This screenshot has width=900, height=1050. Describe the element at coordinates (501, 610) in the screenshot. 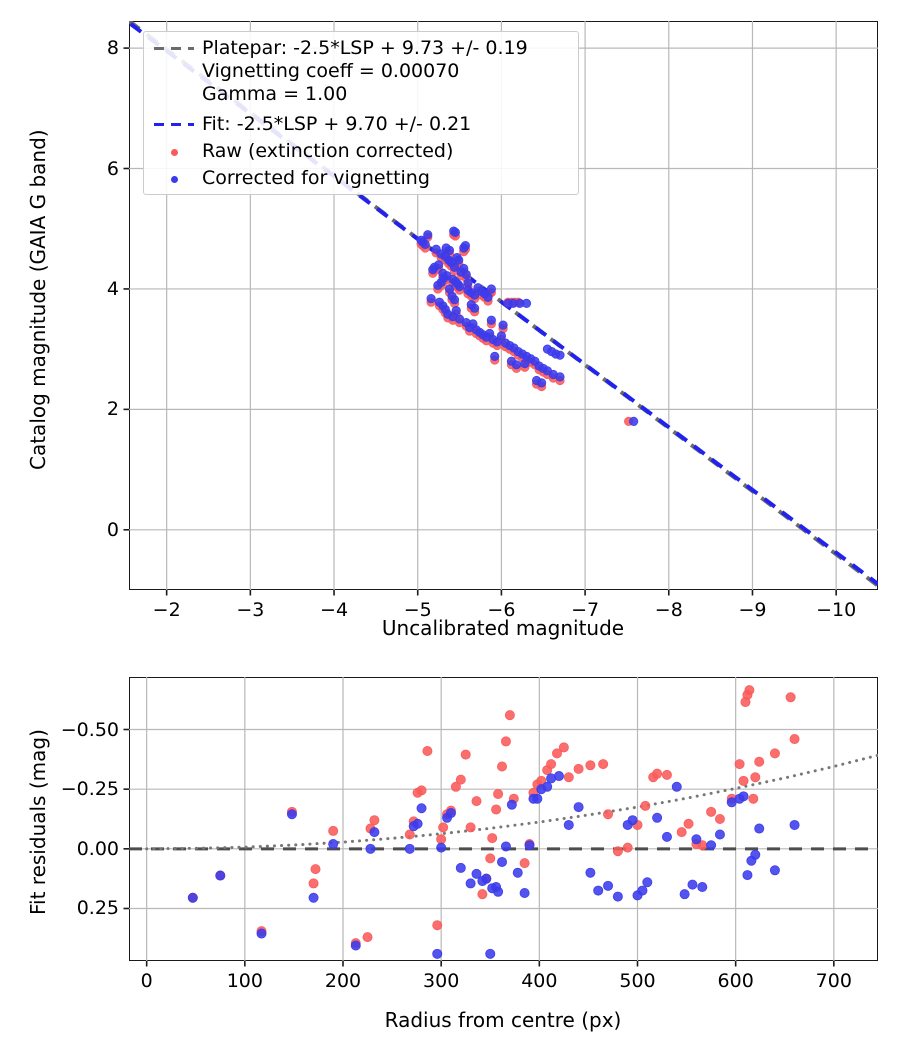

I see `top-xtick: −6` at that location.